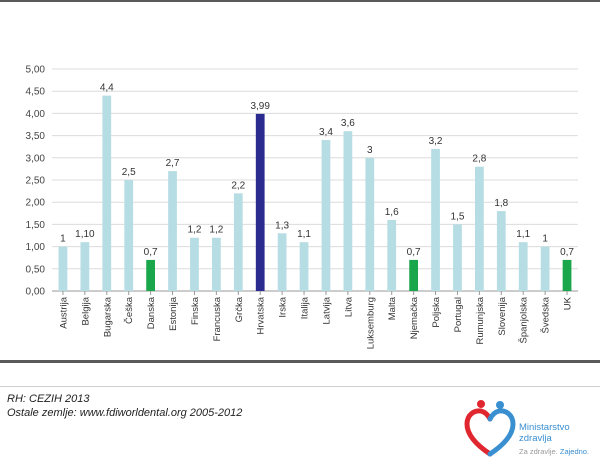 The height and width of the screenshot is (465, 600). I want to click on x-tick-label: Slovenija, so click(502, 315).